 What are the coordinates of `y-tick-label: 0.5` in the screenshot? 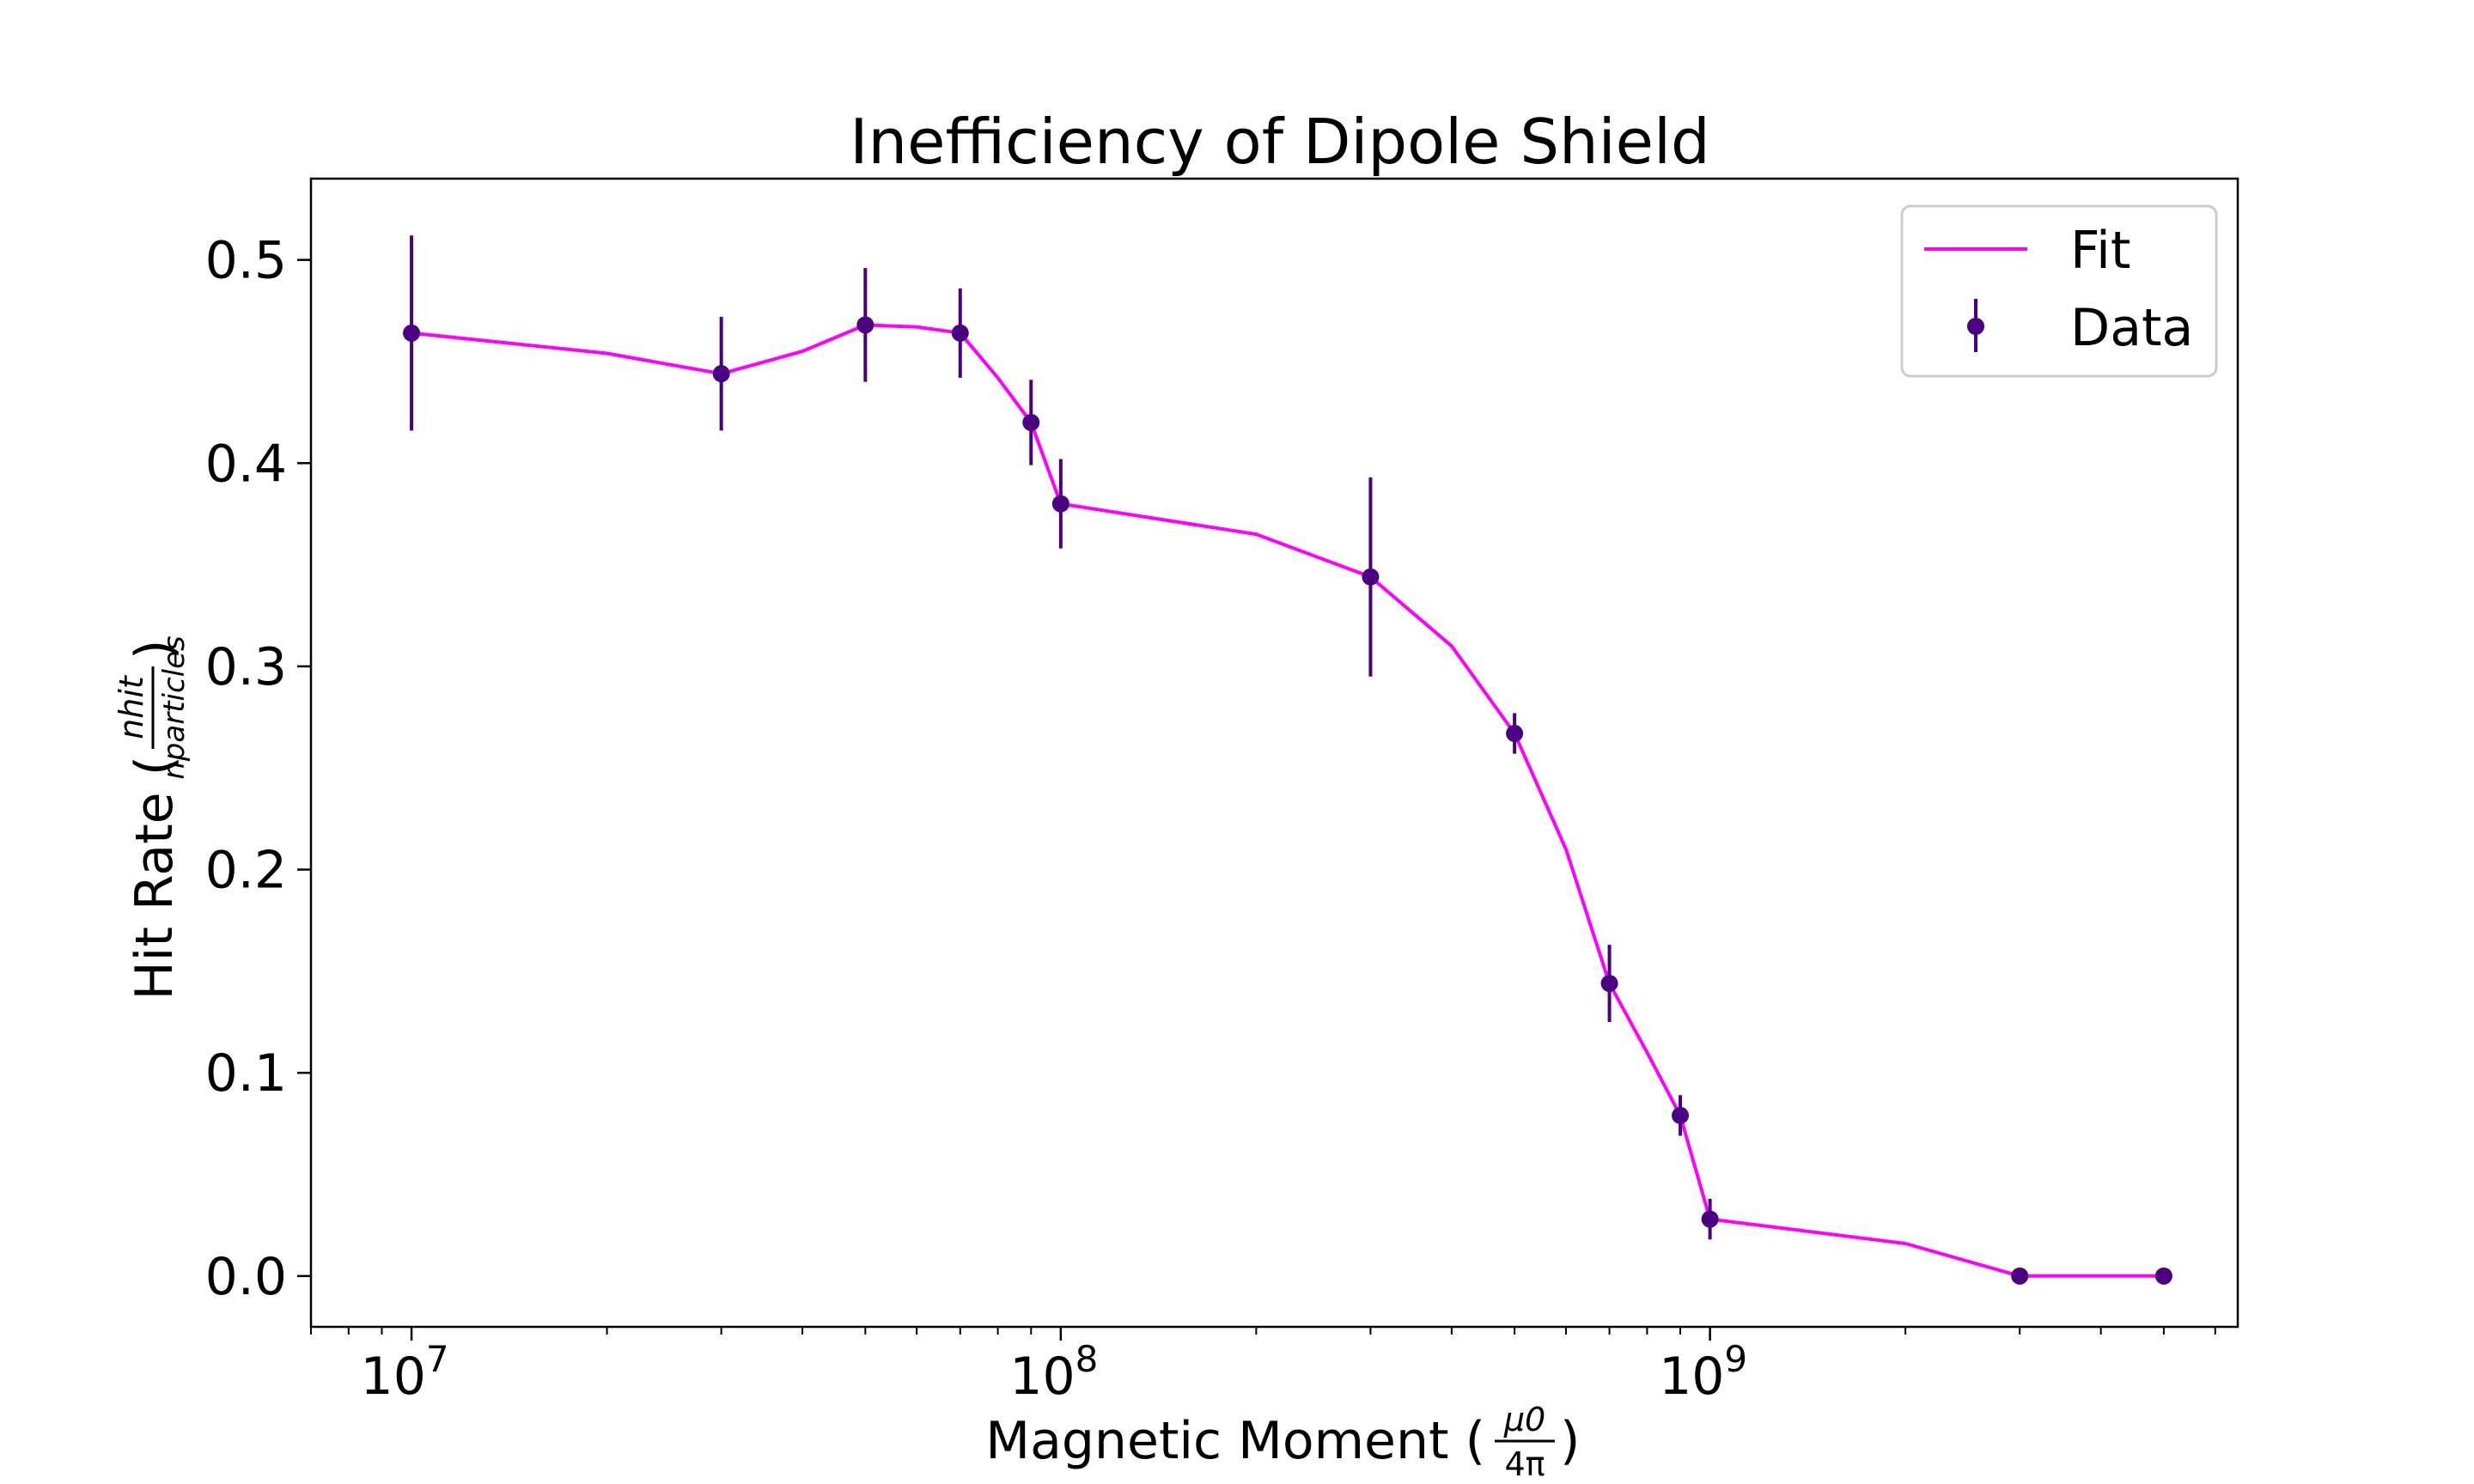 It's located at (246, 261).